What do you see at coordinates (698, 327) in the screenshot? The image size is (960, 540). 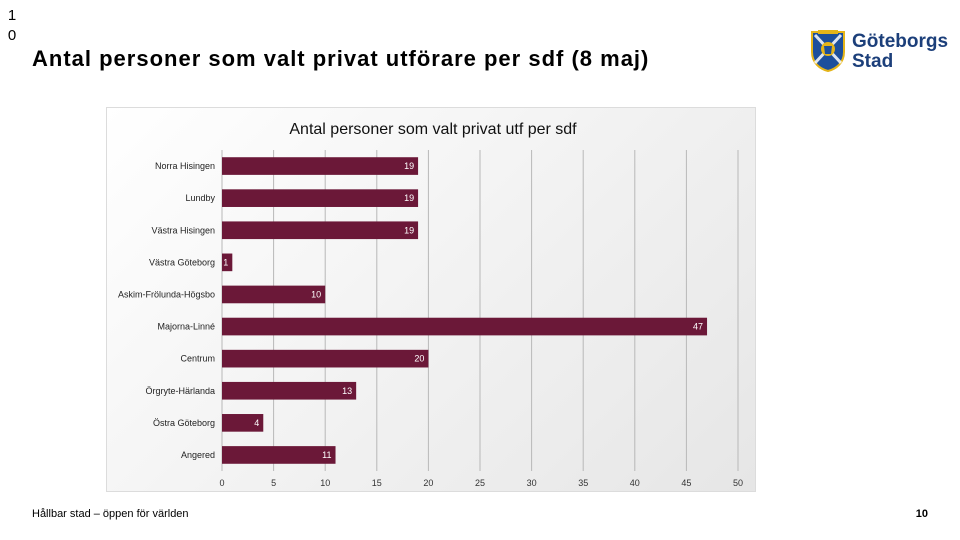 I see `data-label: 47` at bounding box center [698, 327].